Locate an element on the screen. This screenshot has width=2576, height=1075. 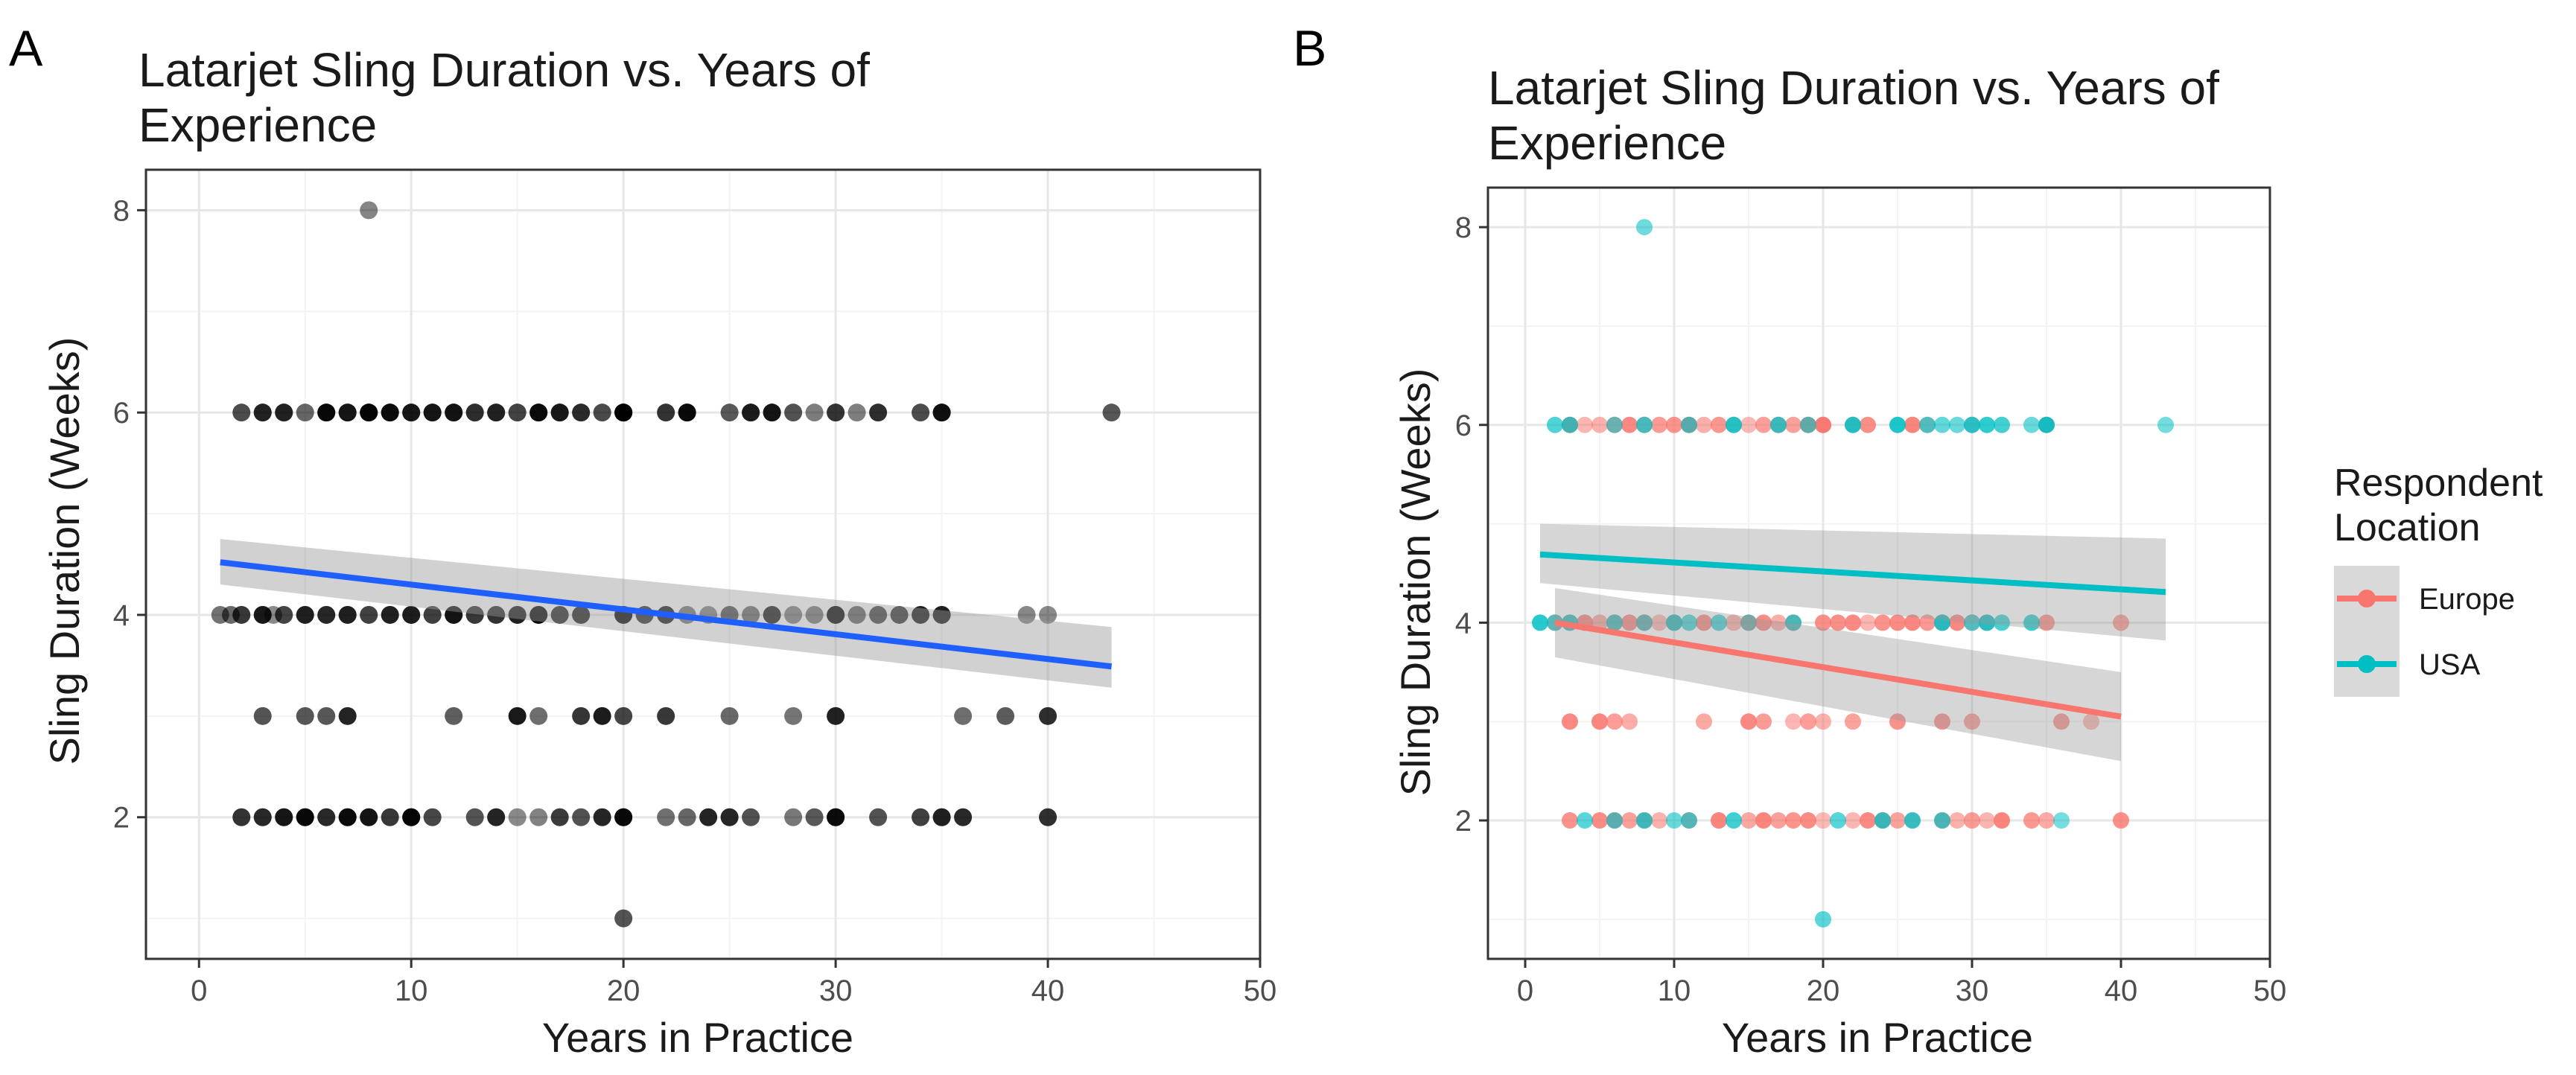
legend-title-line-2: Location is located at coordinates (2407, 527).